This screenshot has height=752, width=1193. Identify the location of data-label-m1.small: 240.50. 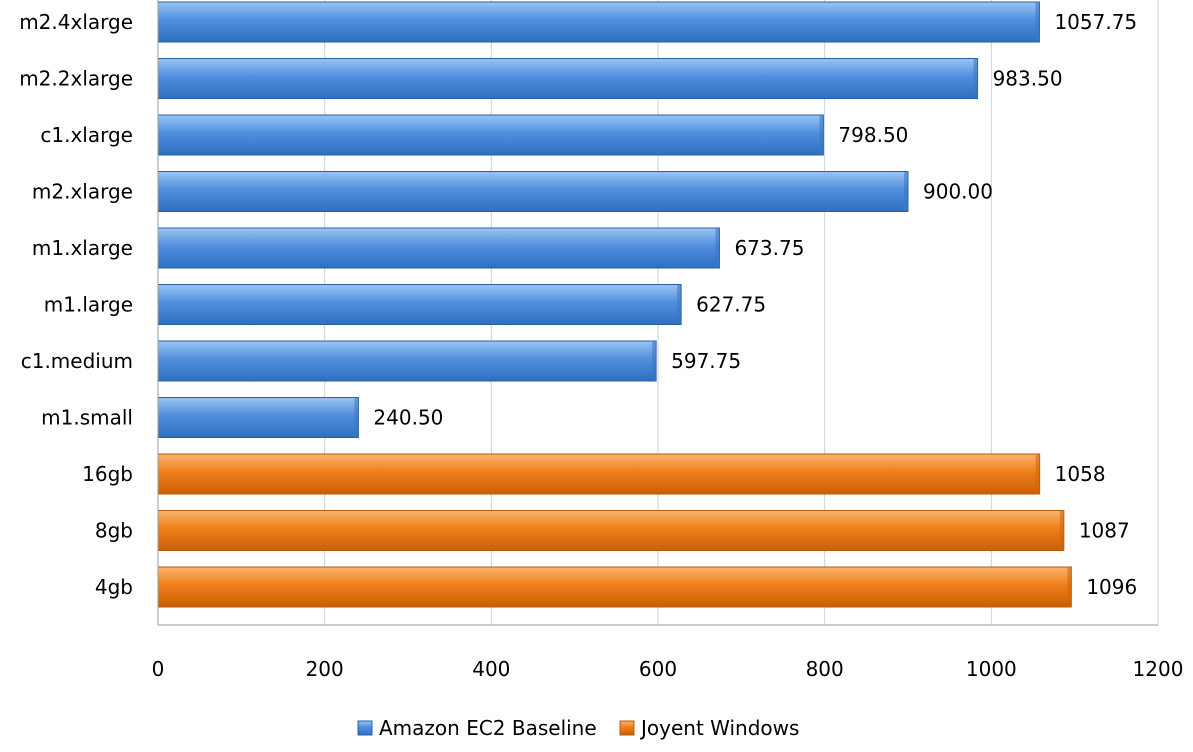
(408, 418).